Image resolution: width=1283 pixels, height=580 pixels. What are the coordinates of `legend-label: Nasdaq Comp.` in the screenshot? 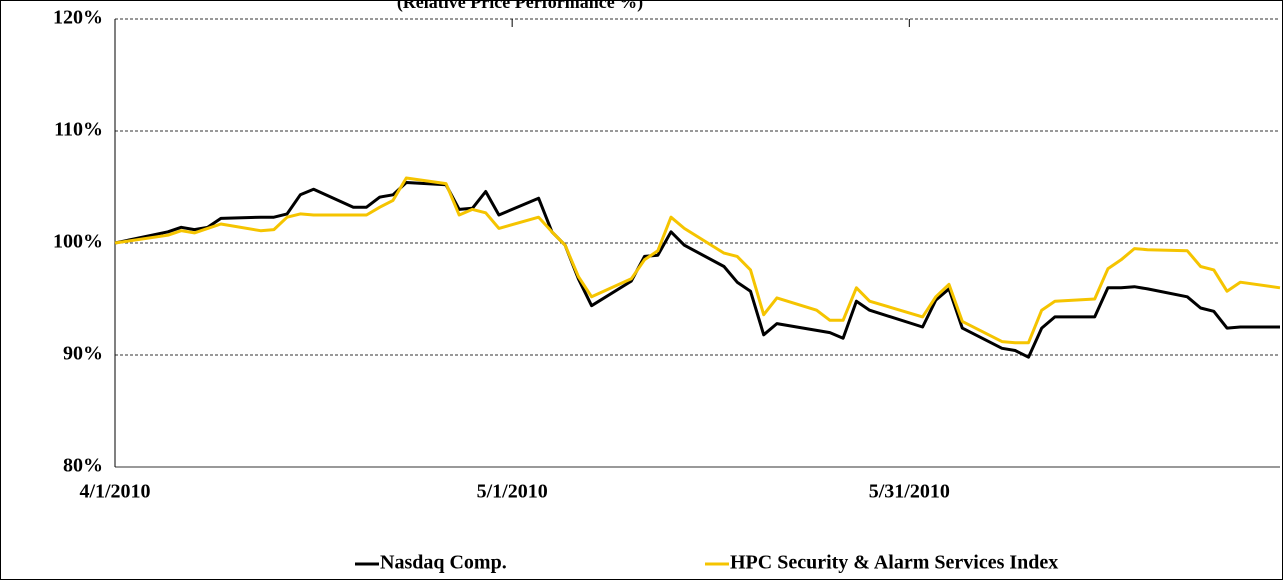 It's located at (443, 563).